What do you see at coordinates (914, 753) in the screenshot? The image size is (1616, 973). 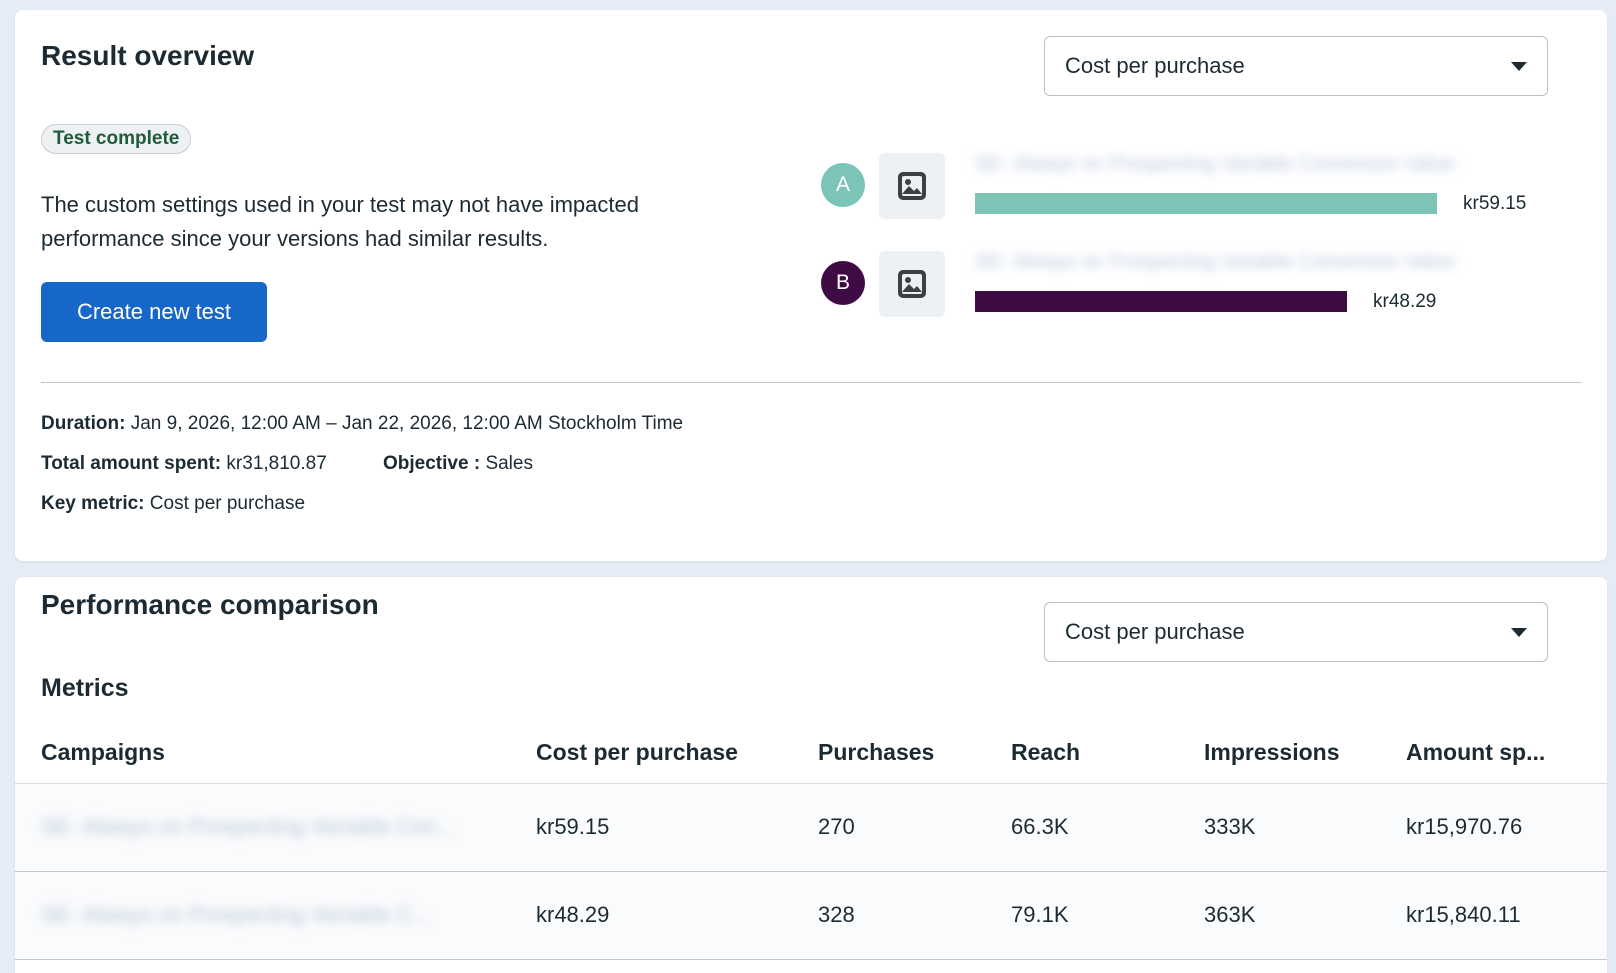 I see `column-header-purchases: Purchases` at bounding box center [914, 753].